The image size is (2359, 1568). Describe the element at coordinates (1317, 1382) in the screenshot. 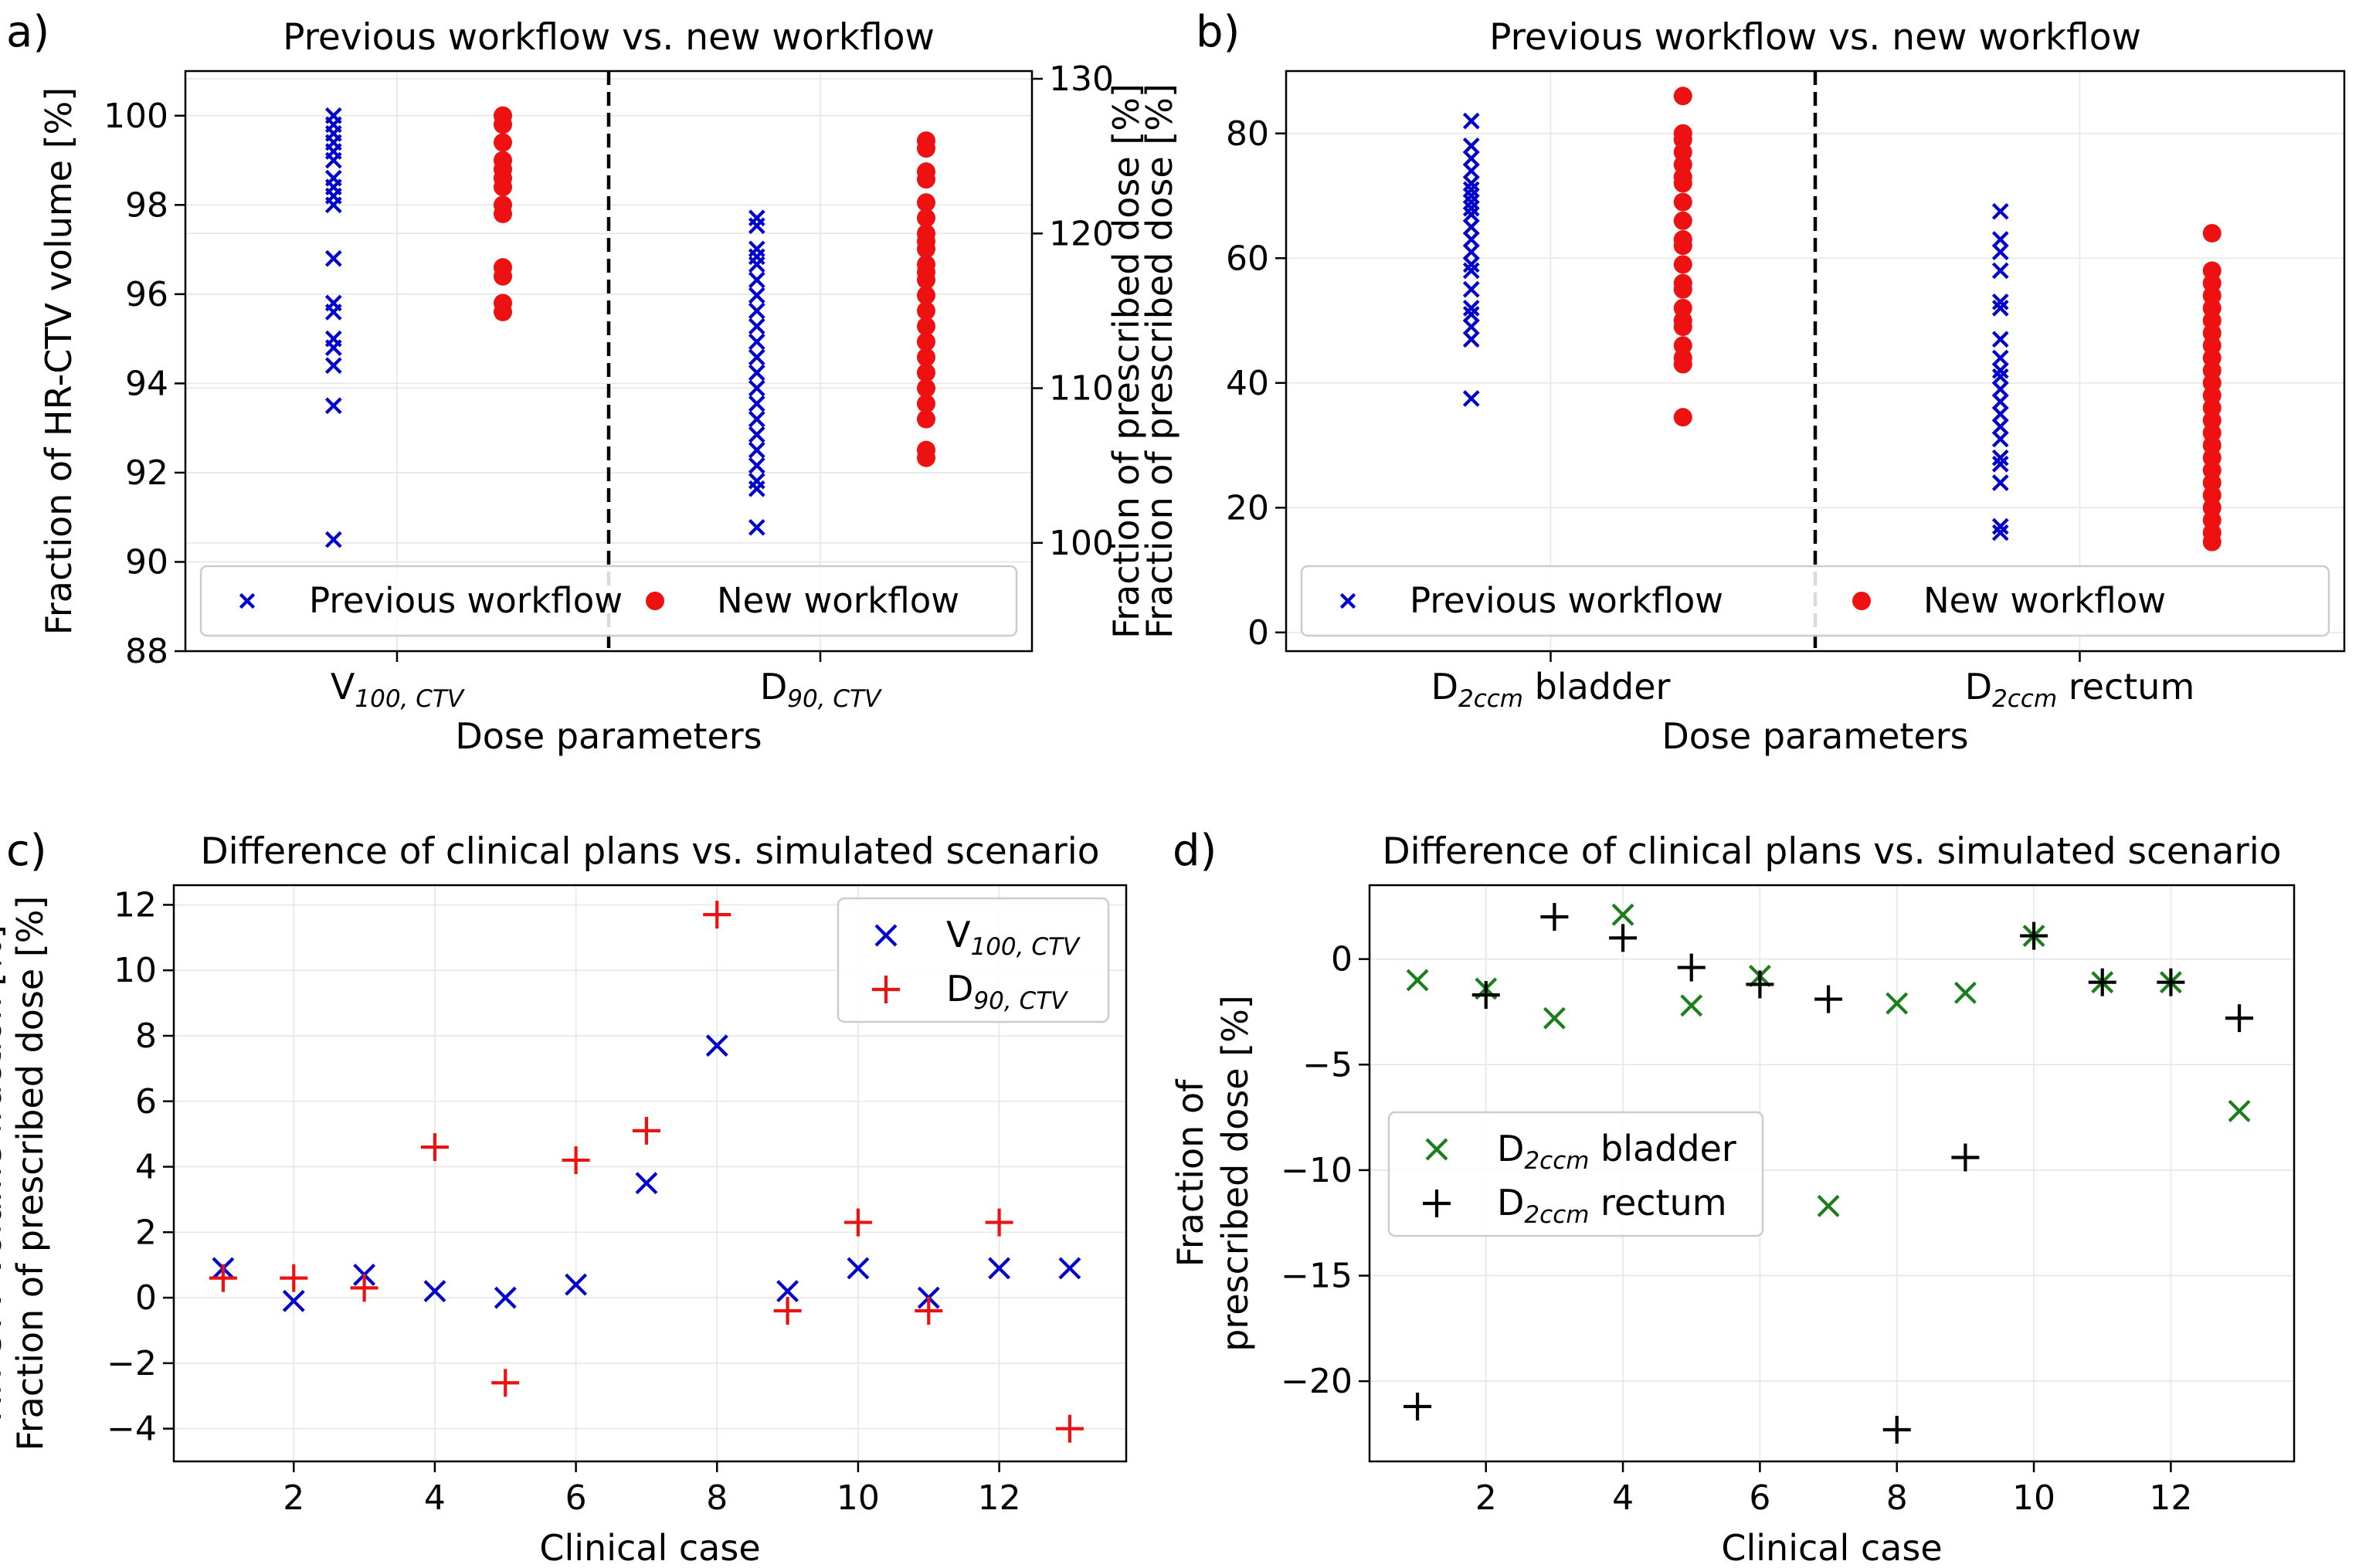

I see `y-tick-label: −20` at that location.